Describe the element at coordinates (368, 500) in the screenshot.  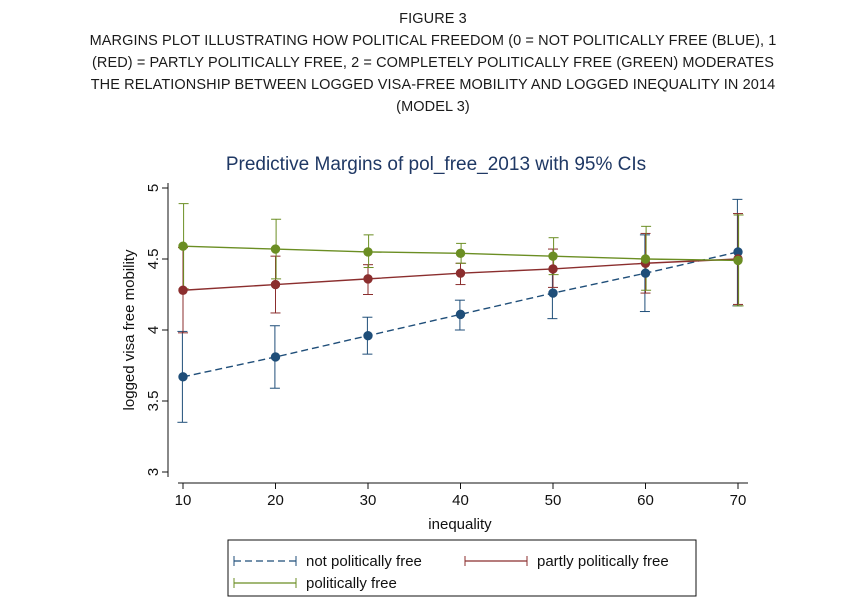
I see `x-tick-label: 30` at that location.